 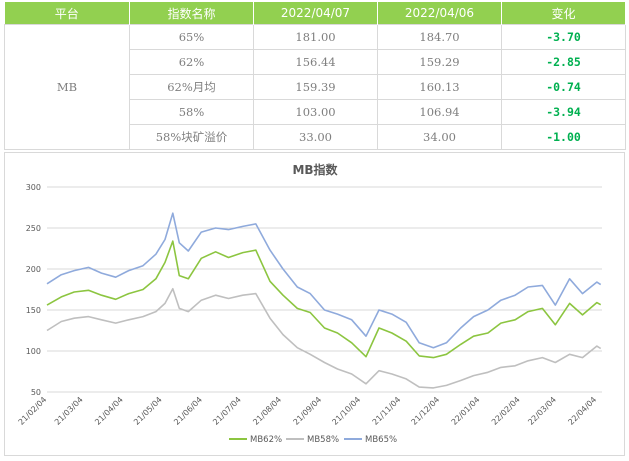 I want to click on header-date-current: 2022/04/07, so click(x=315, y=13).